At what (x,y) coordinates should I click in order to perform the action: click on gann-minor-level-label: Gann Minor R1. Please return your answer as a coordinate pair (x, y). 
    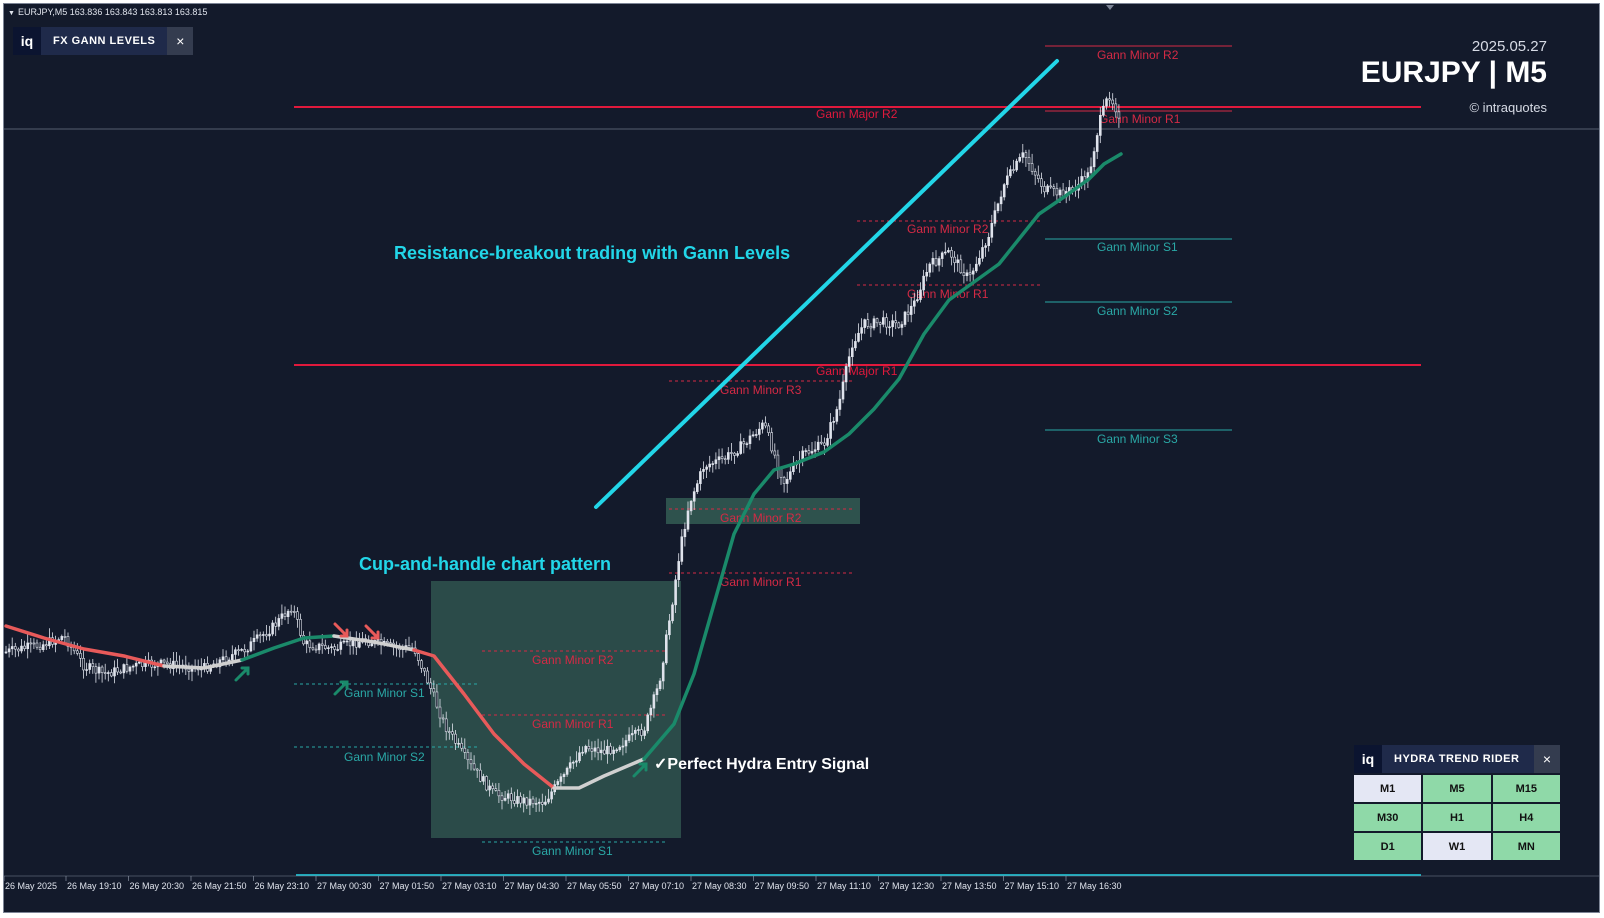
    Looking at the image, I should click on (761, 582).